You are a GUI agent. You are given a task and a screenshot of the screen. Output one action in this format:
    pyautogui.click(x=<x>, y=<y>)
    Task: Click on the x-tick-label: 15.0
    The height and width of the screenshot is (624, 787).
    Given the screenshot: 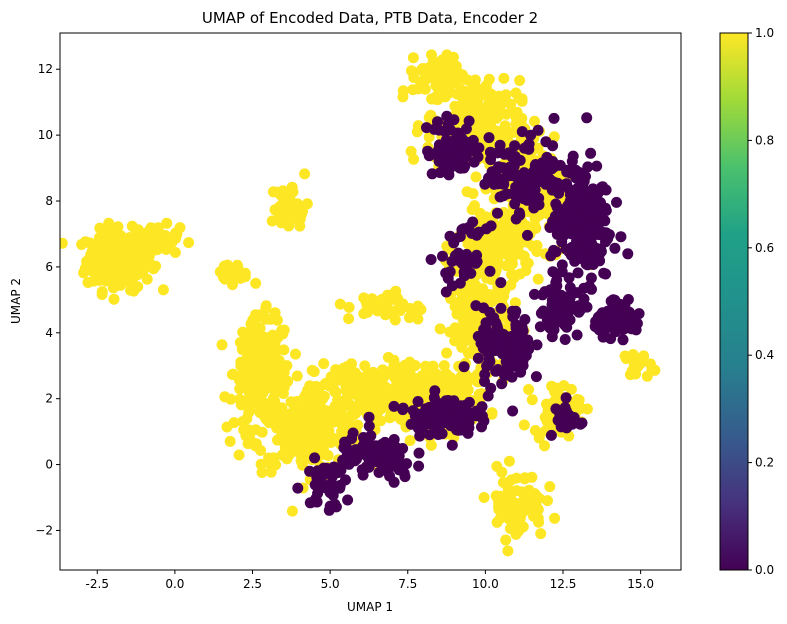 What is the action you would take?
    pyautogui.click(x=640, y=584)
    